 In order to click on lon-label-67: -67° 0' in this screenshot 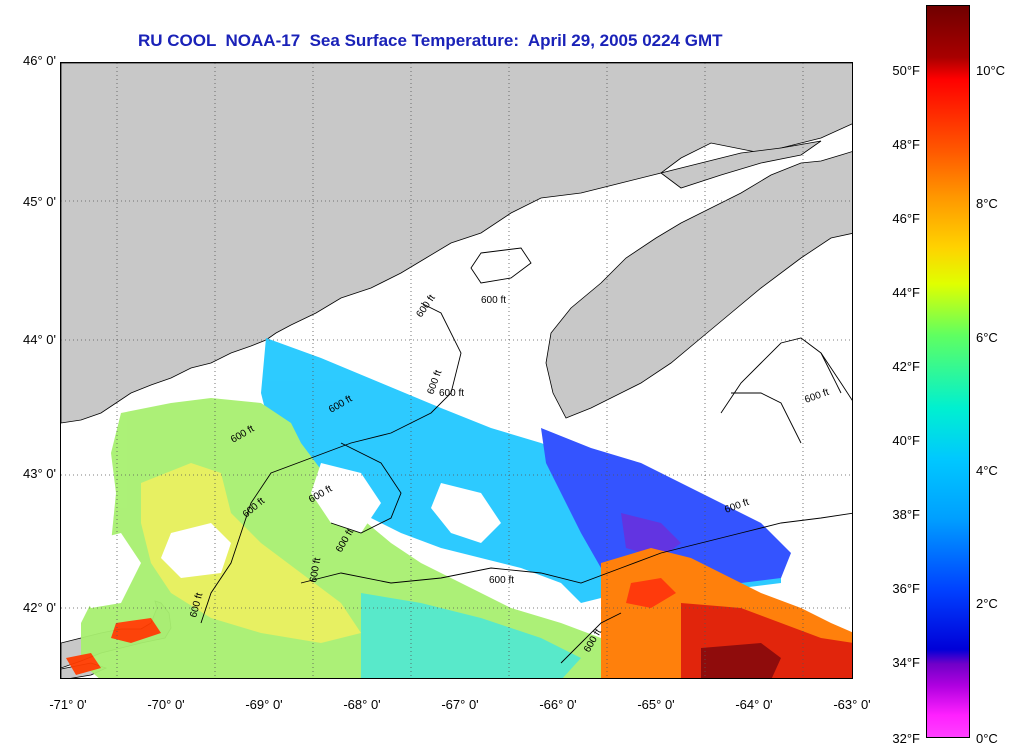, I will do `click(460, 704)`.